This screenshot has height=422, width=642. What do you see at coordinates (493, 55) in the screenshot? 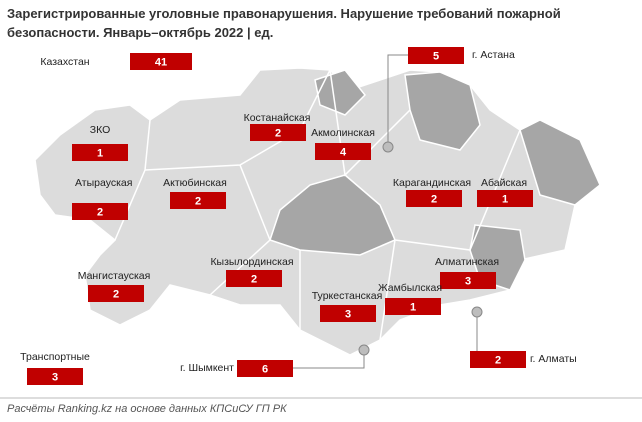
I see `region-name: г. Астана` at bounding box center [493, 55].